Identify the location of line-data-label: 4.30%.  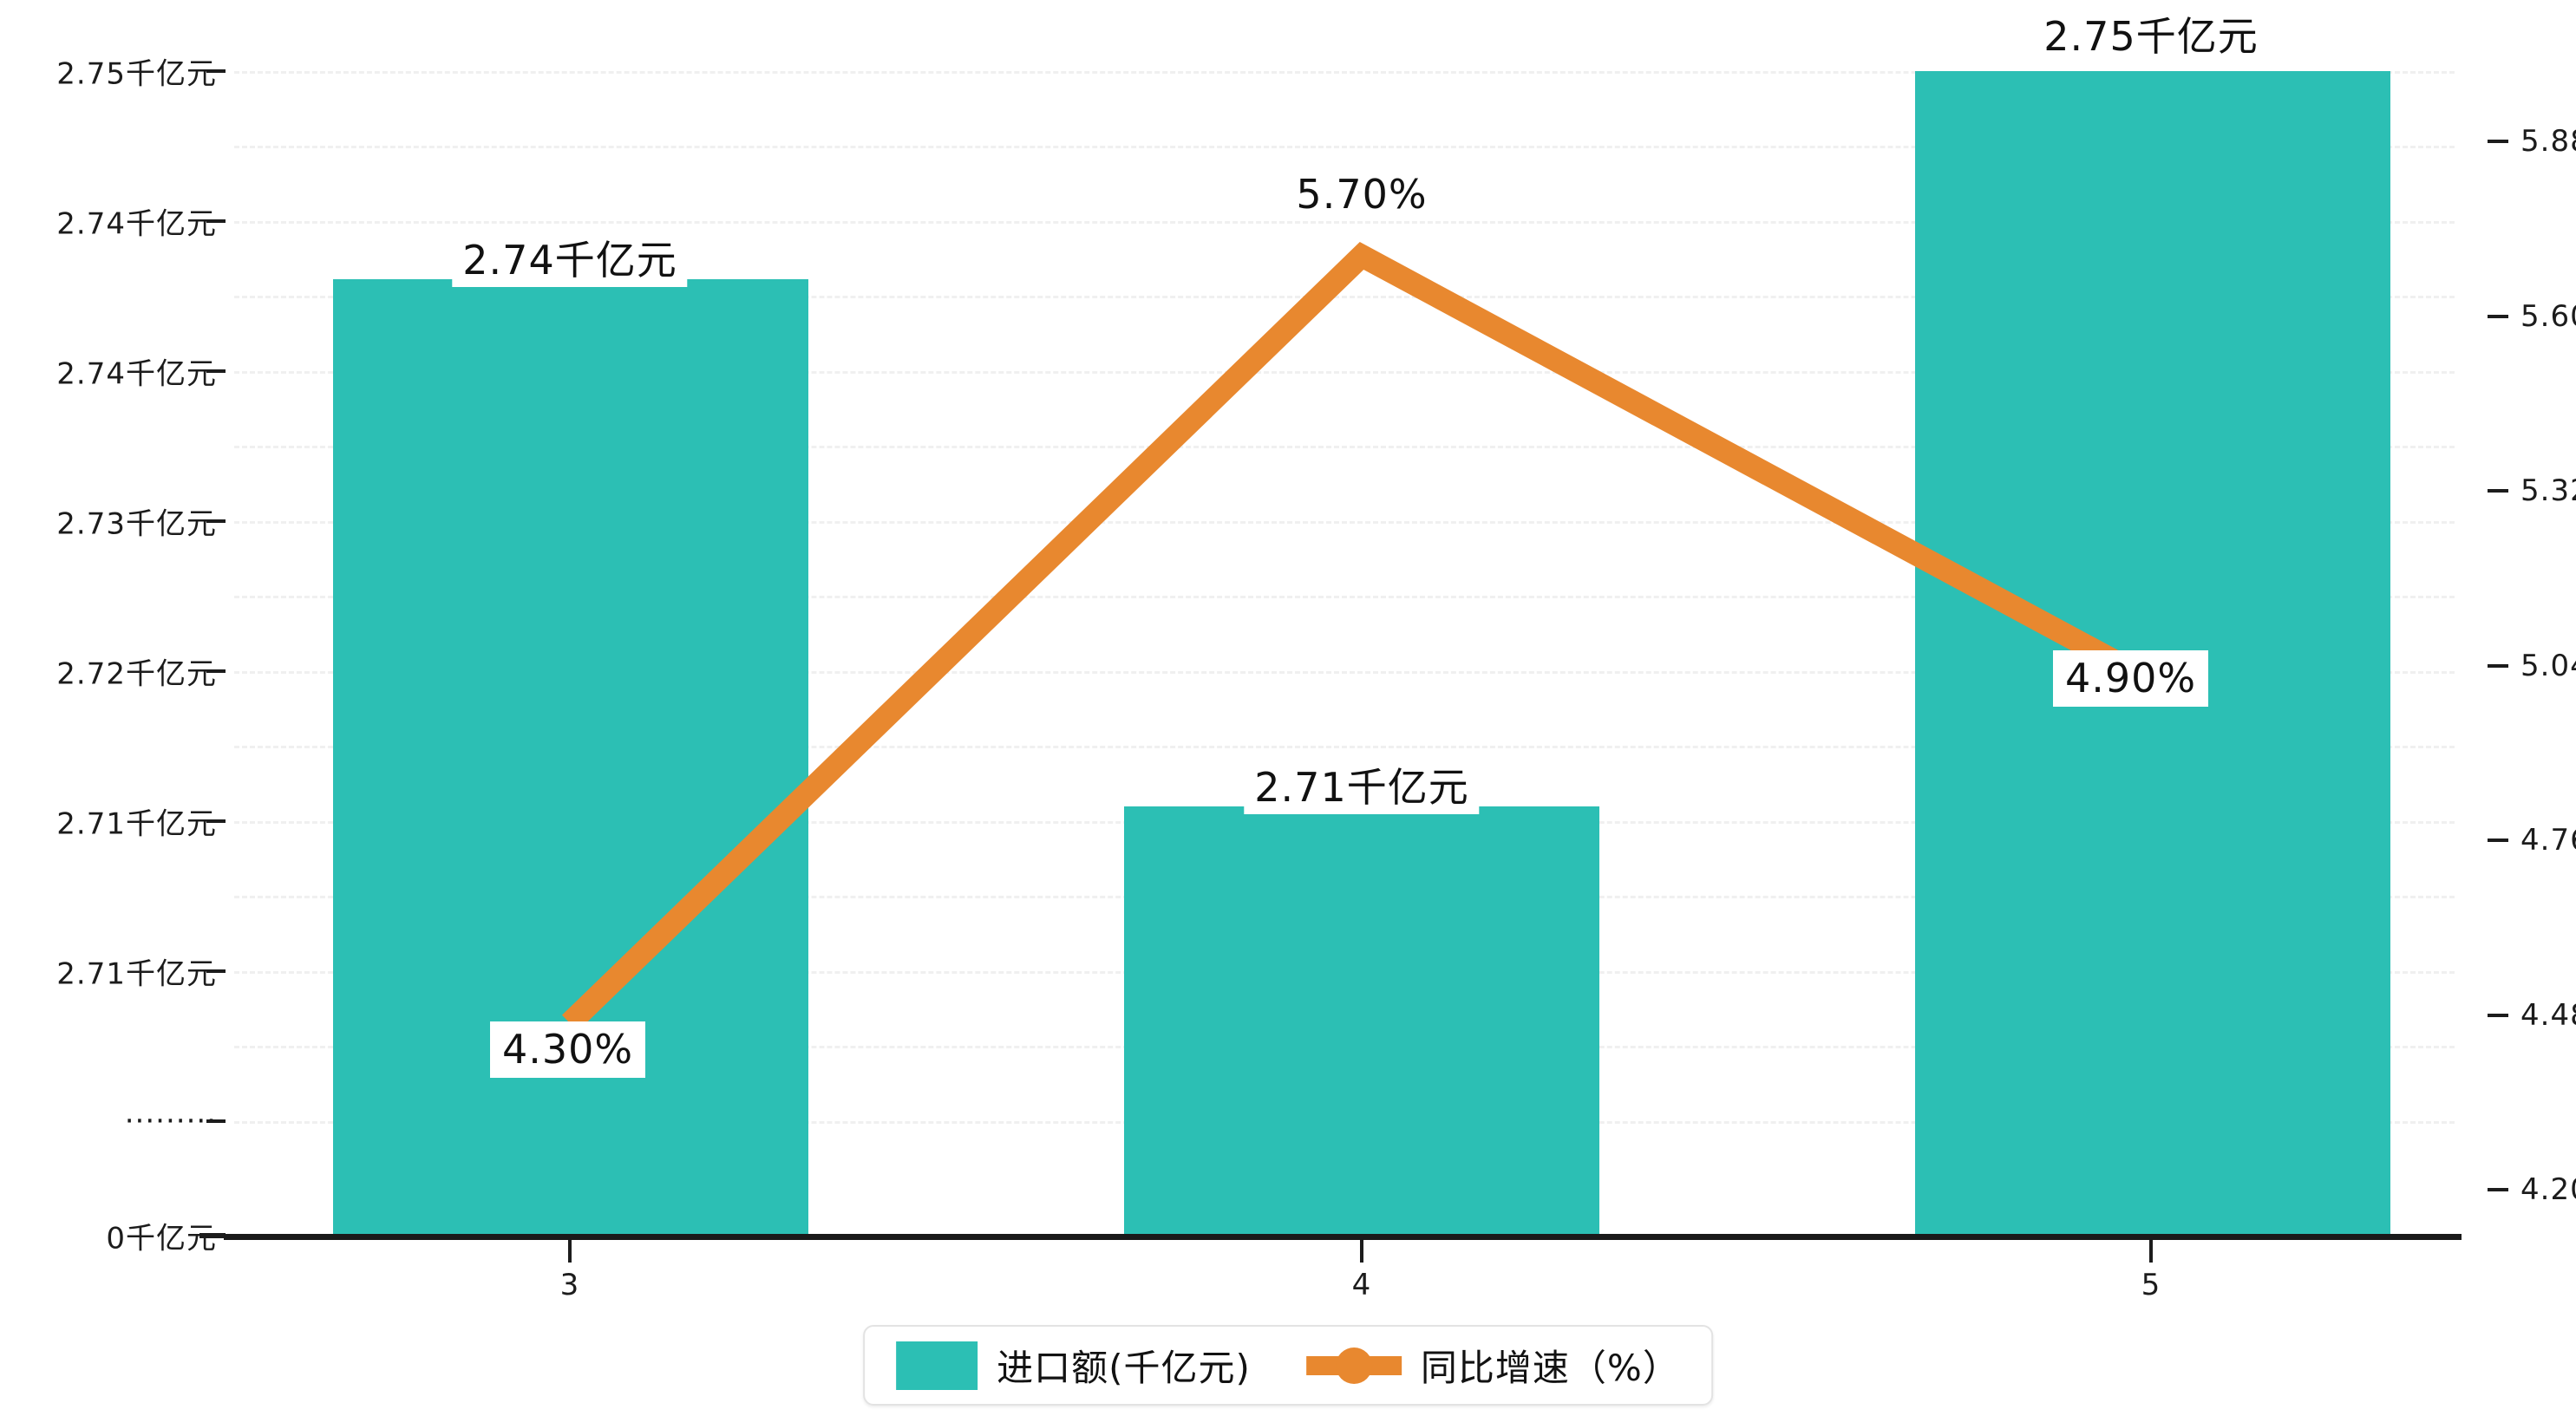
(568, 1050).